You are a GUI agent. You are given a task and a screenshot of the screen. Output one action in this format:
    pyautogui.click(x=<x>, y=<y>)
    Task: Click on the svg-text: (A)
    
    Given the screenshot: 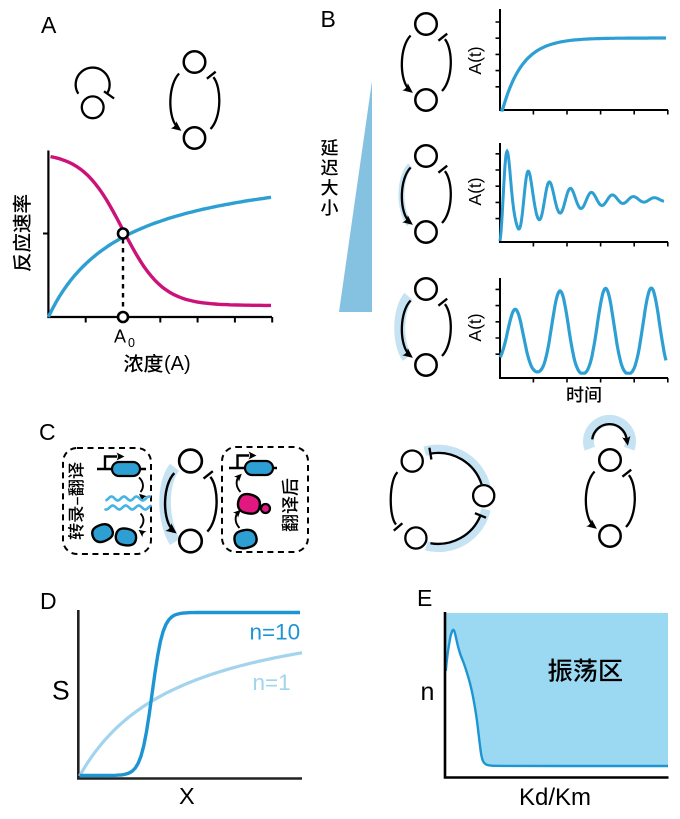 What is the action you would take?
    pyautogui.click(x=177, y=364)
    